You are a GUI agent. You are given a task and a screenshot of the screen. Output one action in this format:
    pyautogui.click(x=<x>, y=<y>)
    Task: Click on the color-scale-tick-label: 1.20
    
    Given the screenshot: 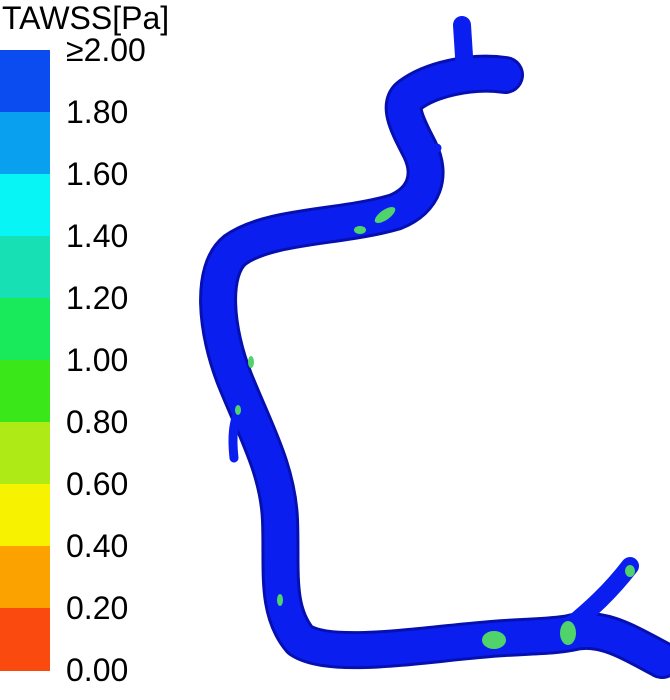 What is the action you would take?
    pyautogui.click(x=97, y=298)
    